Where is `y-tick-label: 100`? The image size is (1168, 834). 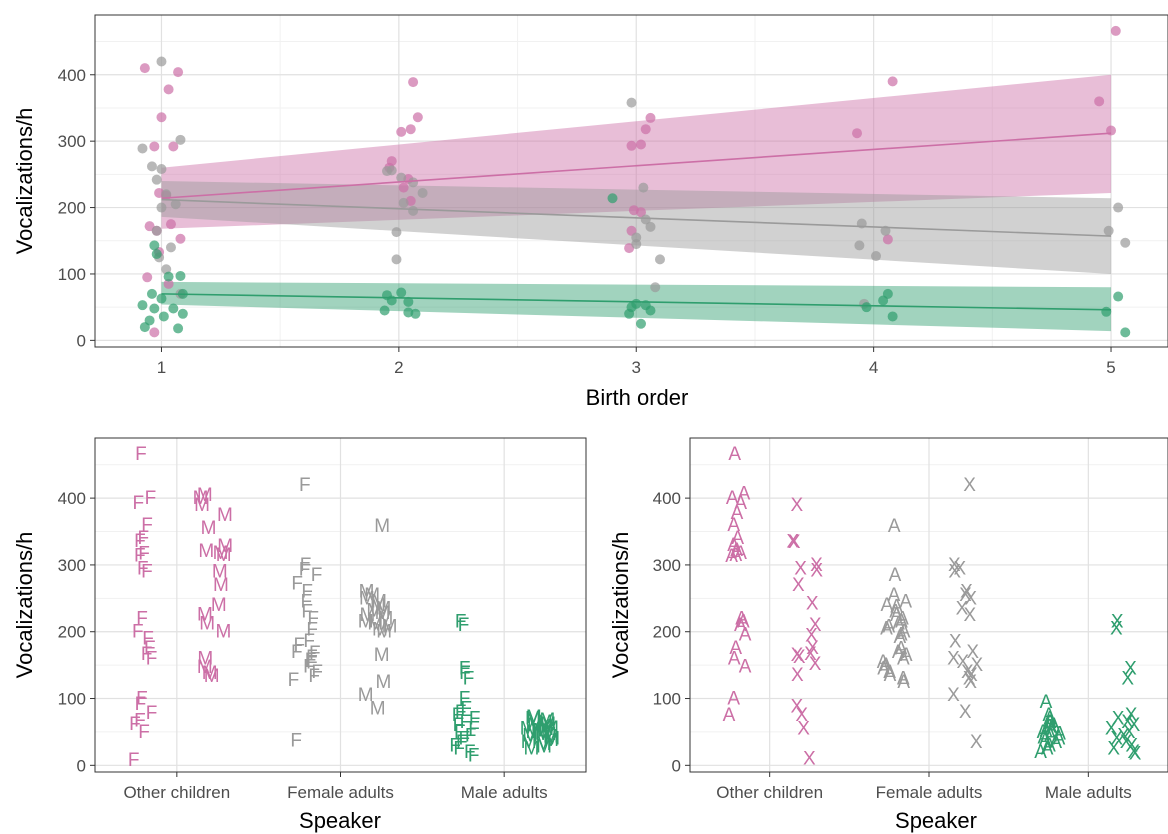
y-tick-label: 100 is located at coordinates (72, 699).